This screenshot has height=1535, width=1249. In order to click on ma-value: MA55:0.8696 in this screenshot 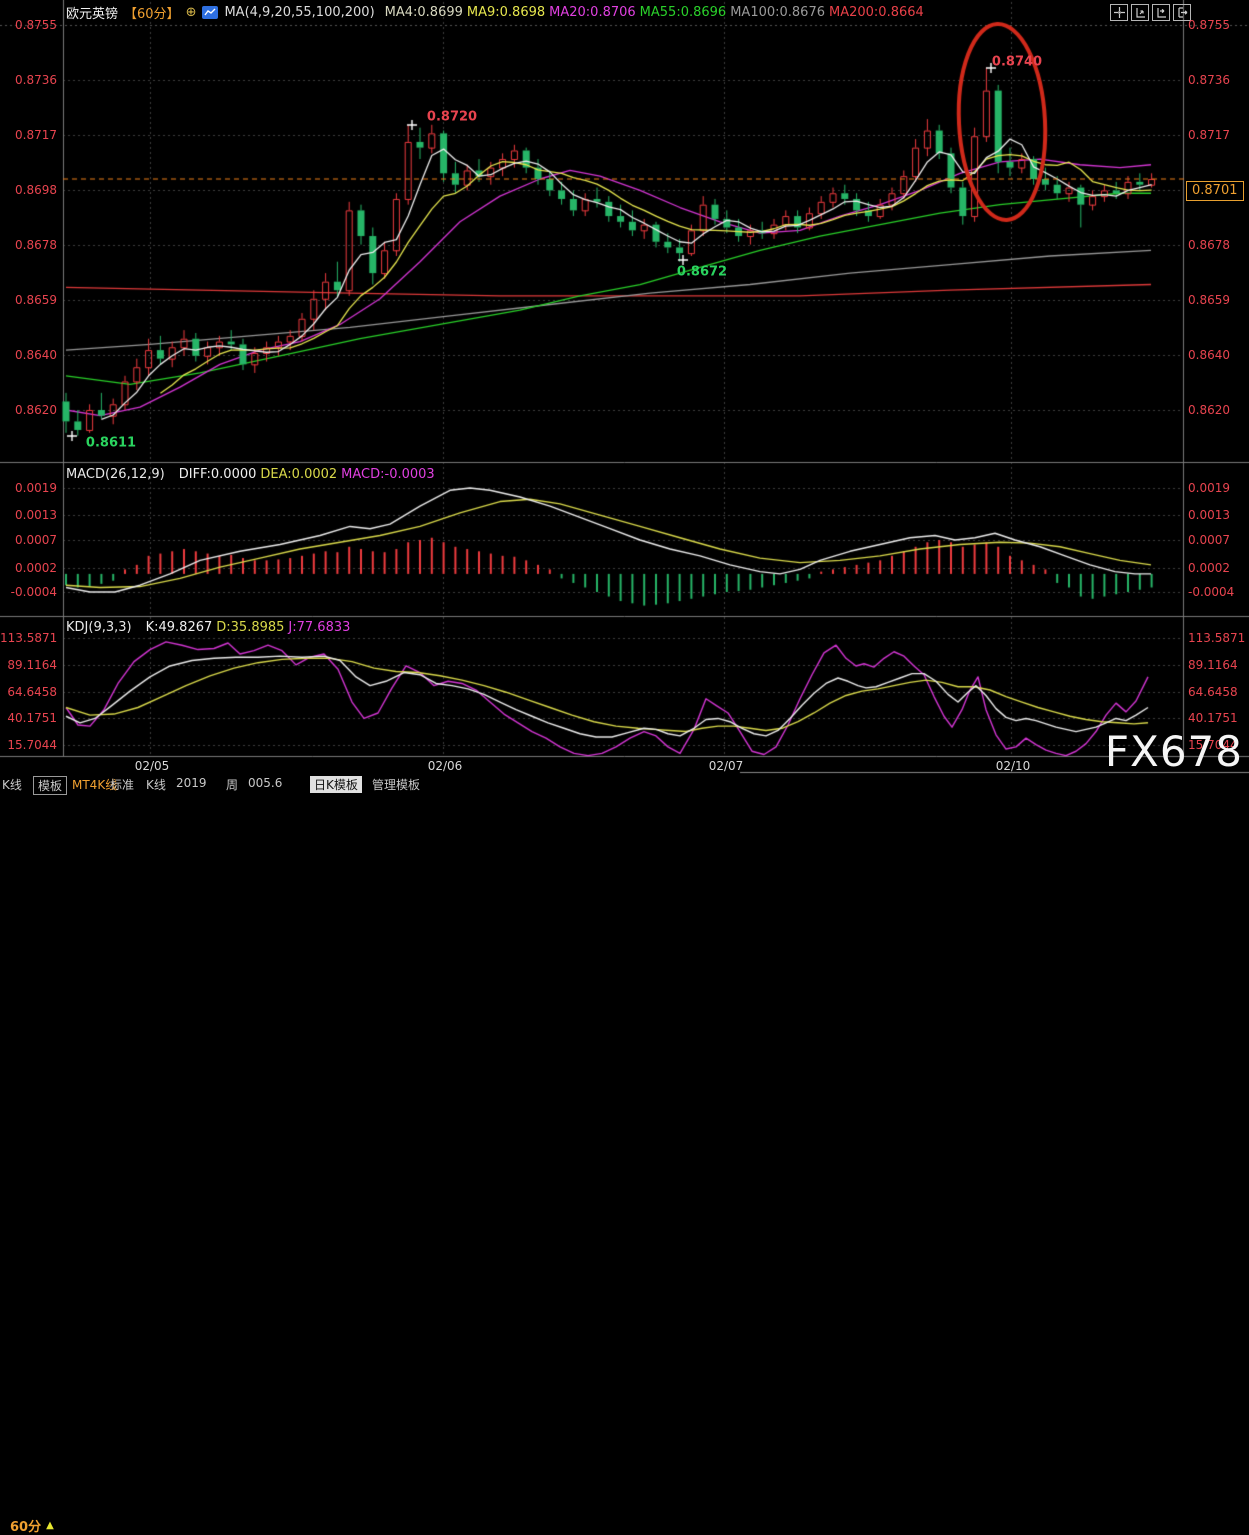, I will do `click(683, 12)`.